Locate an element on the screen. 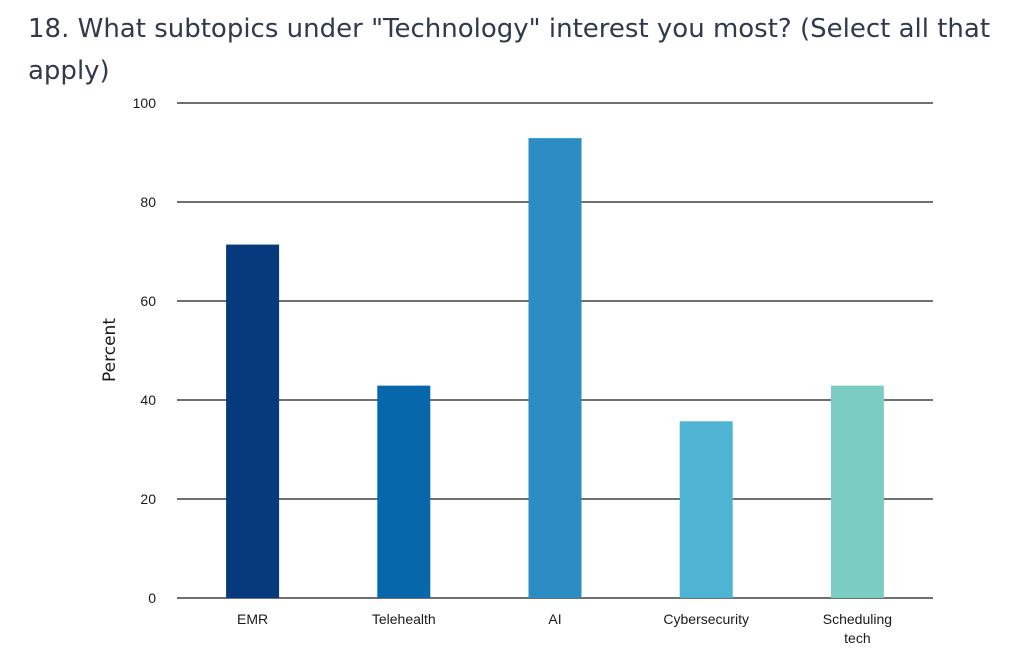 This screenshot has height=670, width=1024. y-tick-label: 0 is located at coordinates (152, 598).